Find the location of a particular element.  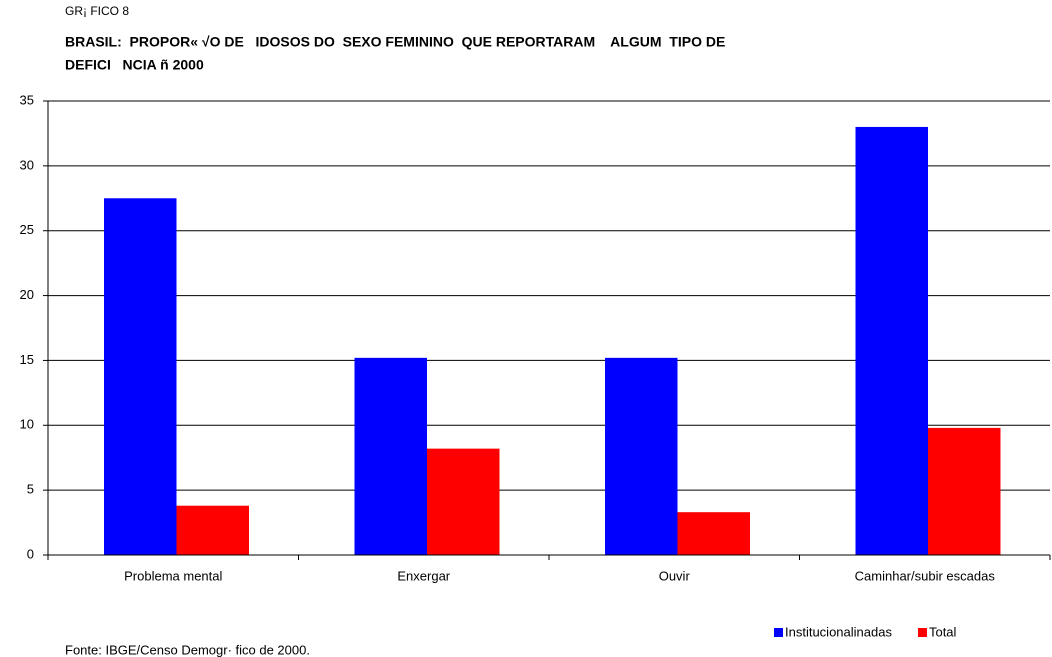

y-tick-label: 0 is located at coordinates (30, 553).